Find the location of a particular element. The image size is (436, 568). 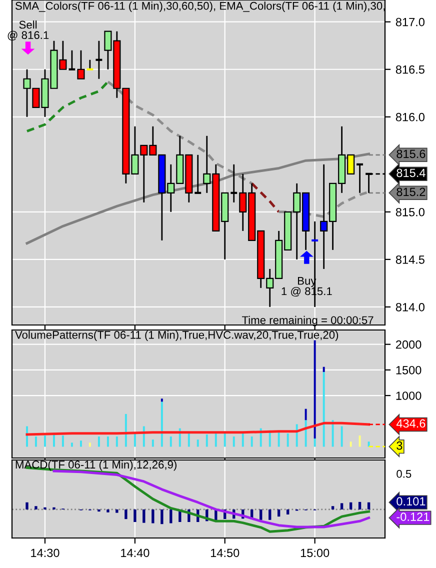

x-tick-label: 14:40 is located at coordinates (135, 553).